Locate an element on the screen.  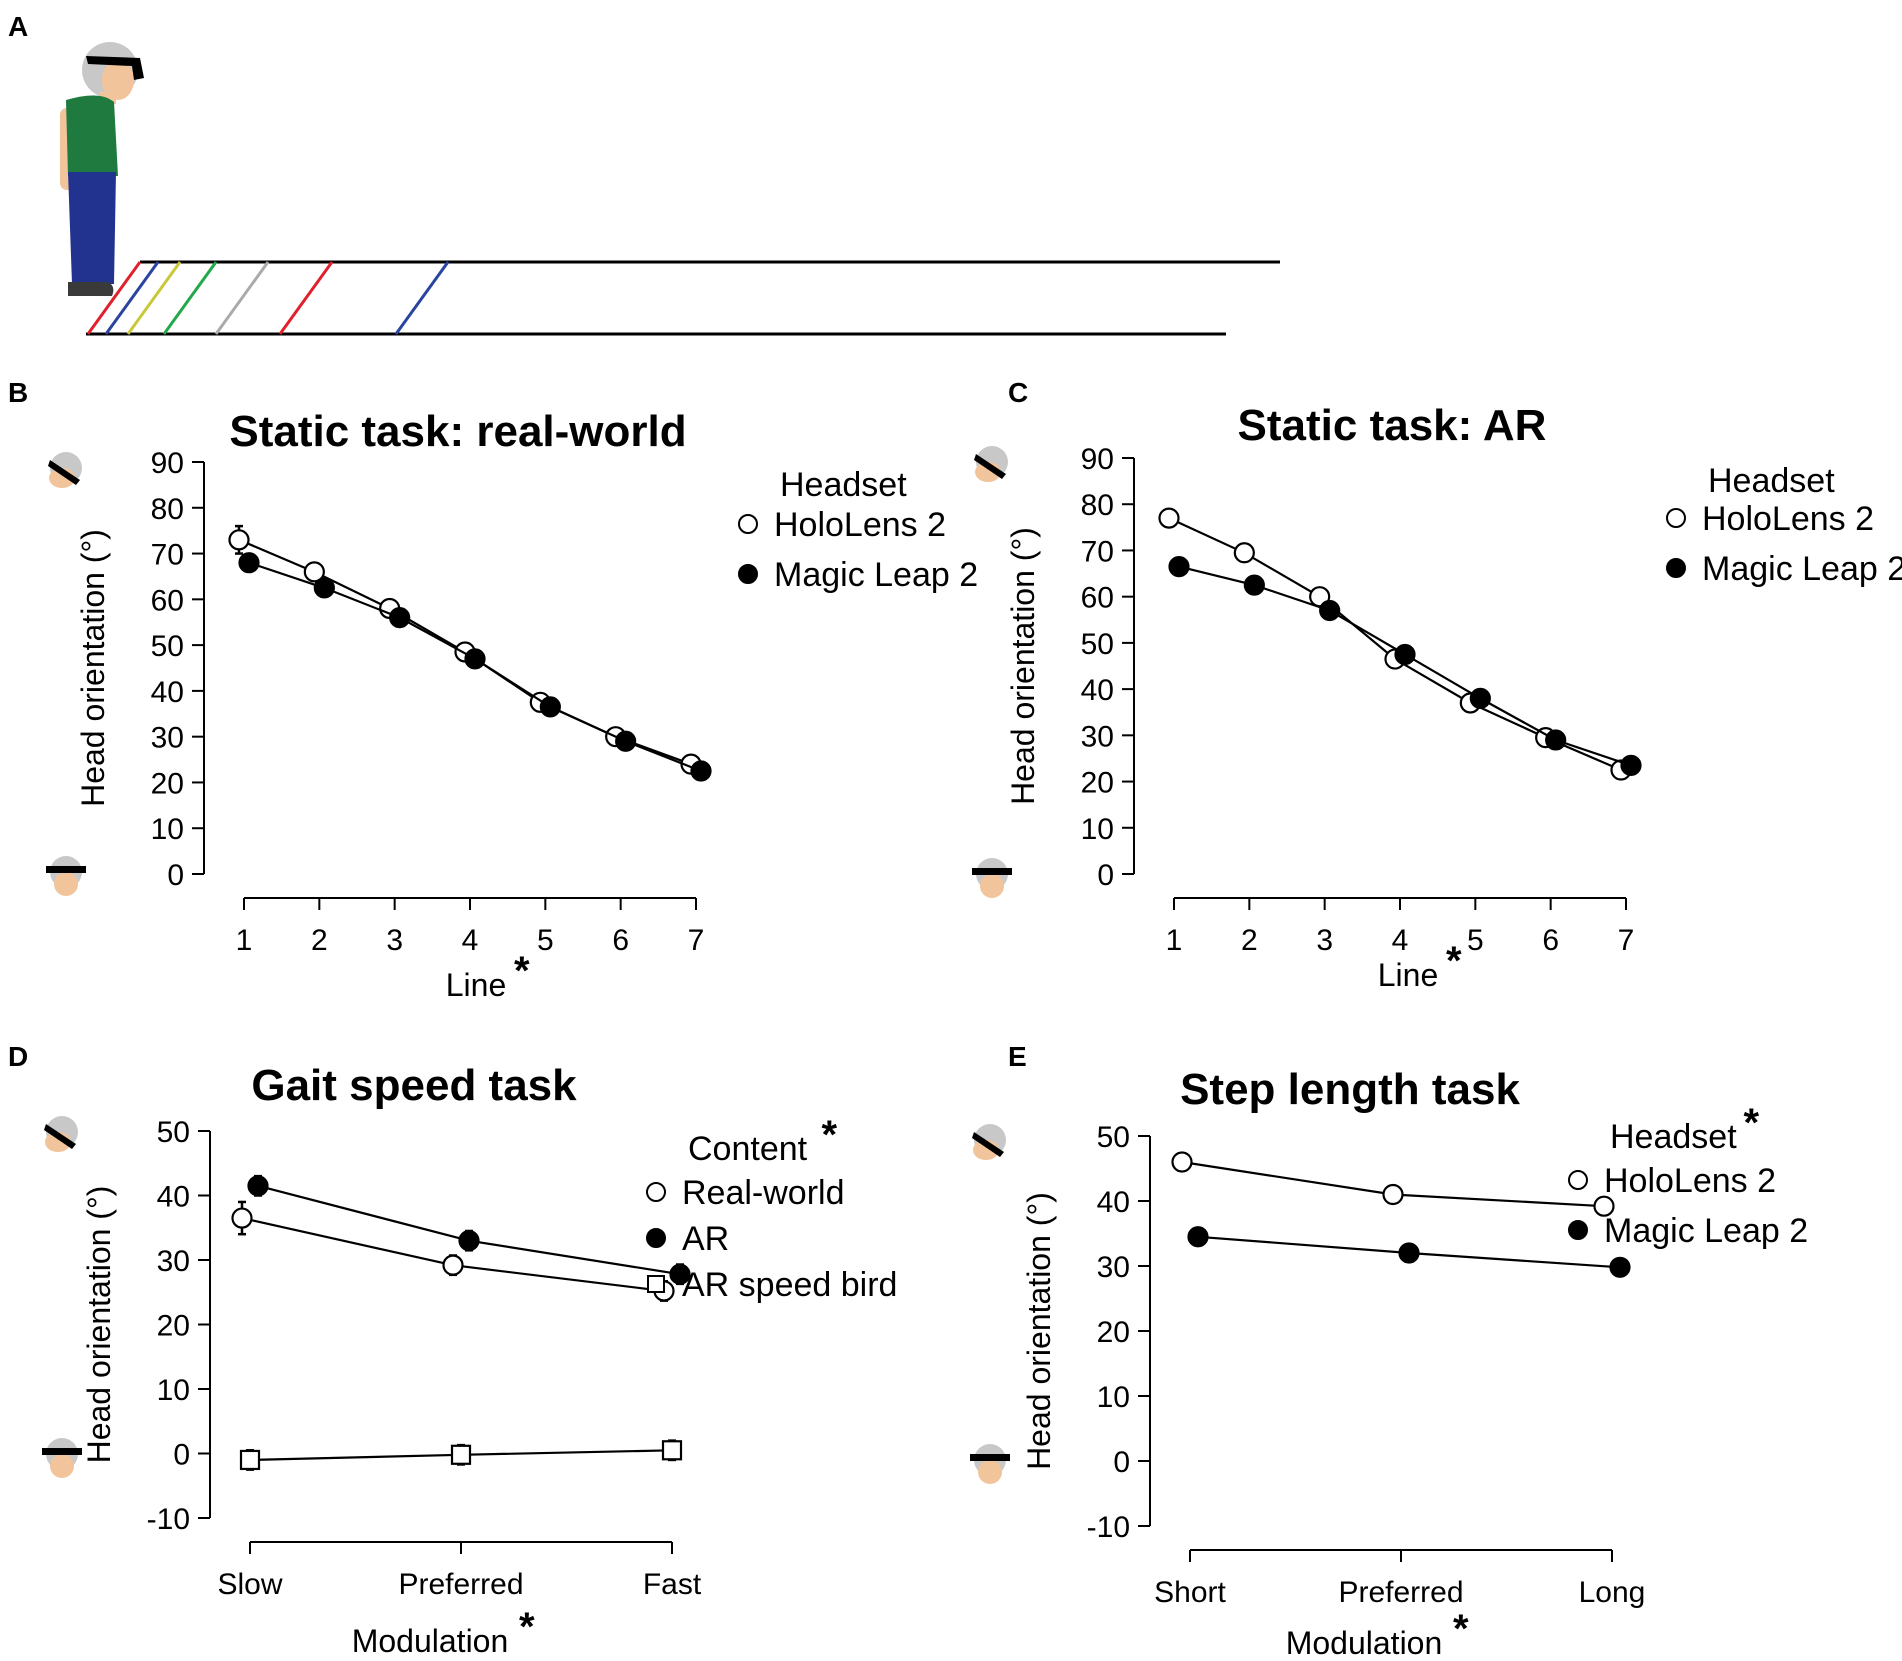
legend-label: Real-world is located at coordinates (763, 1193).